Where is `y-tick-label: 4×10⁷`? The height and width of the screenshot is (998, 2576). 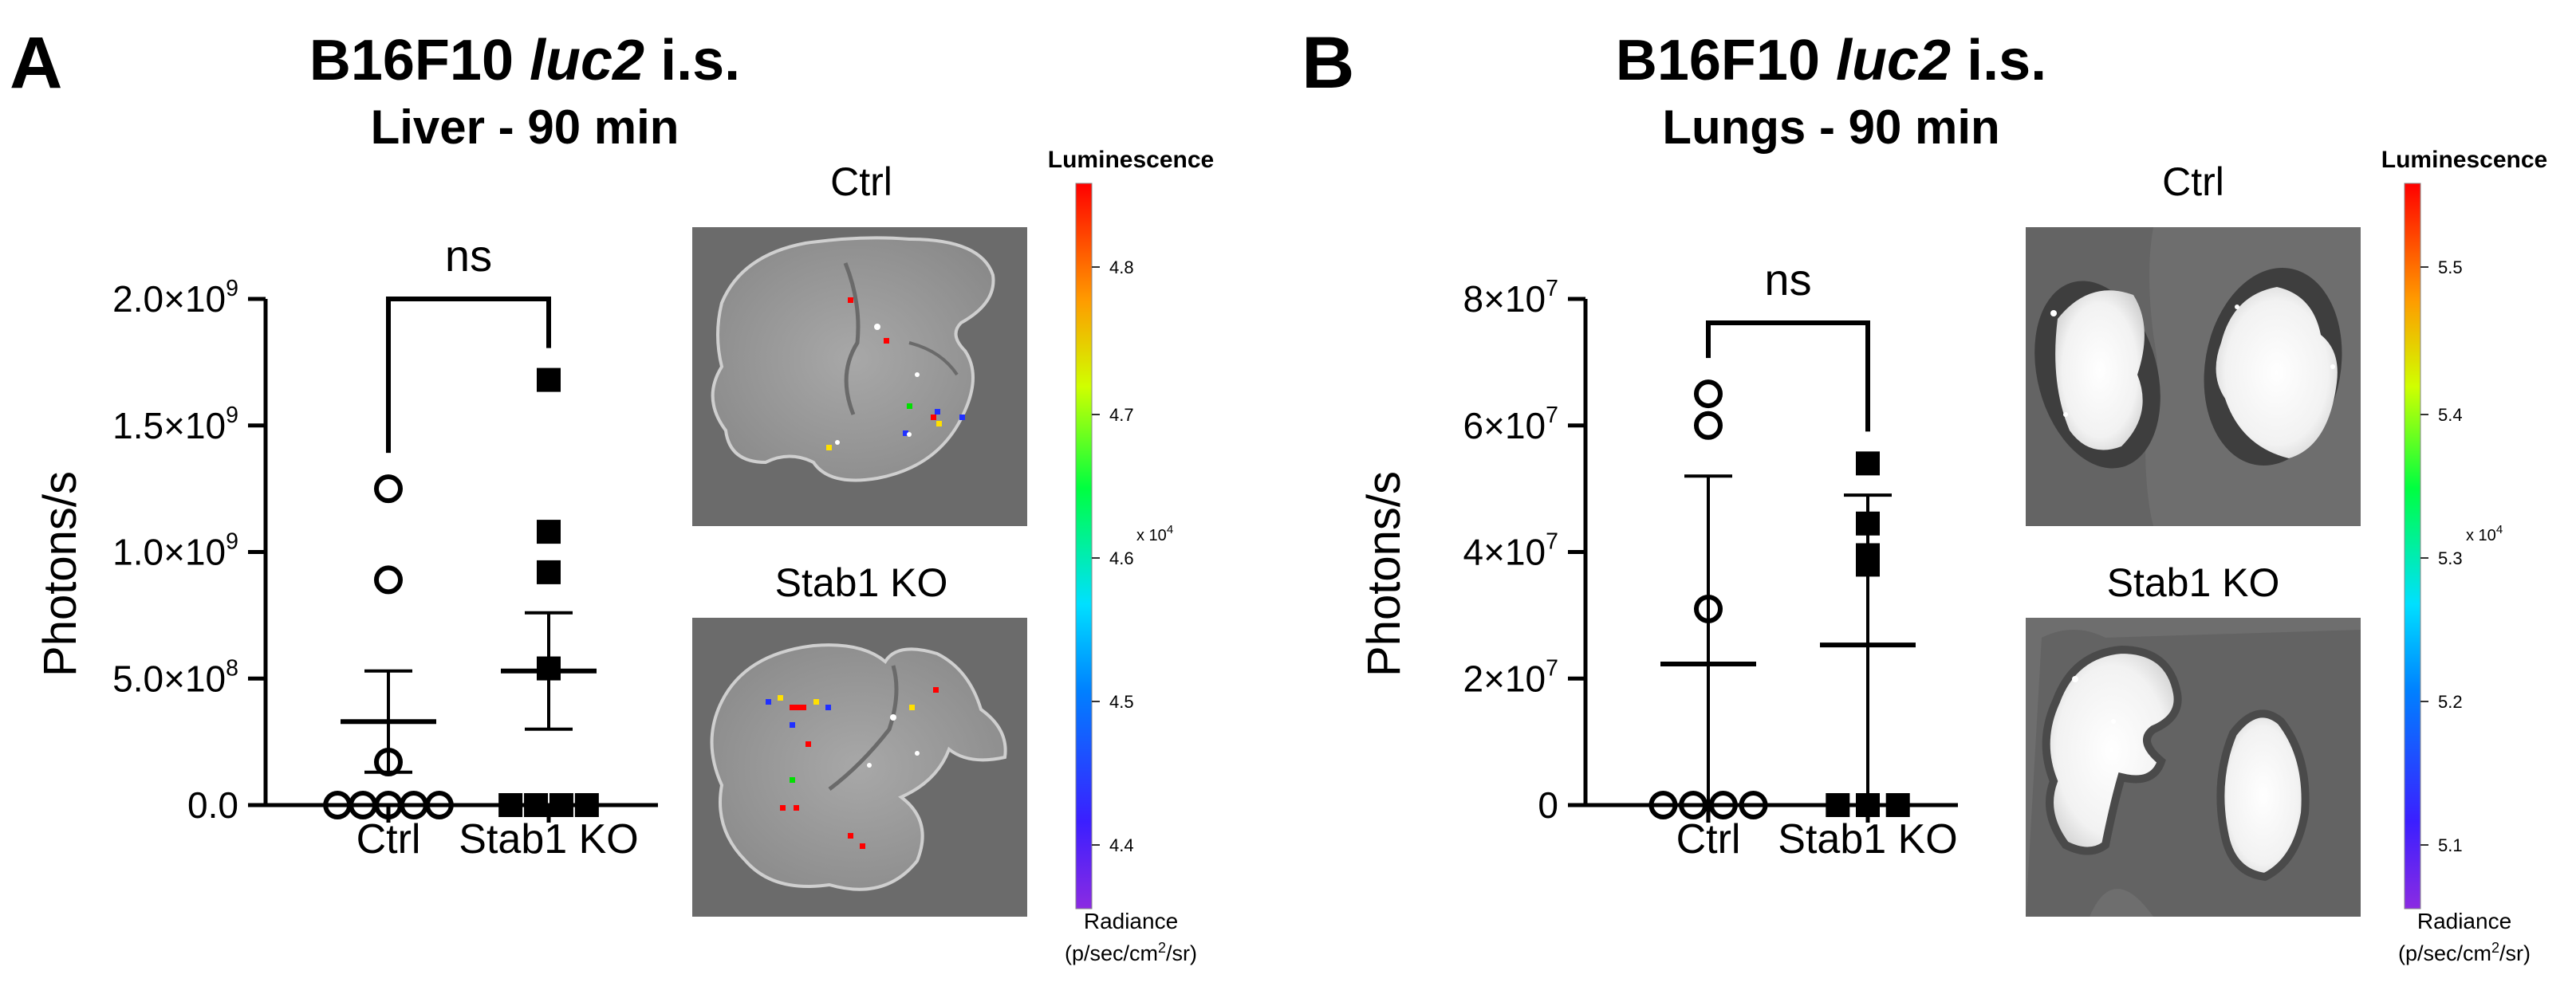
y-tick-label: 4×10⁷ is located at coordinates (1510, 551).